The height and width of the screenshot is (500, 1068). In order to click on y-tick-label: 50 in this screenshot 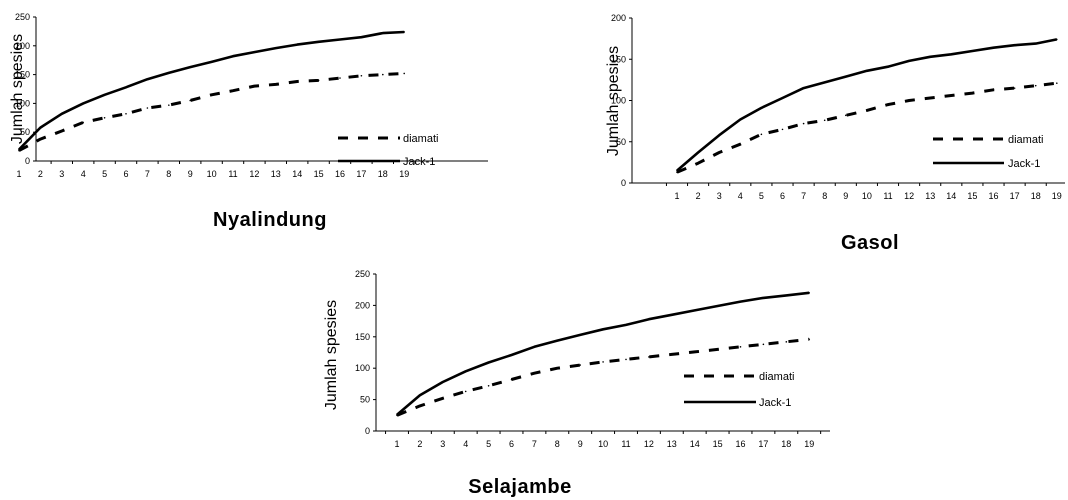, I will do `click(25, 132)`.